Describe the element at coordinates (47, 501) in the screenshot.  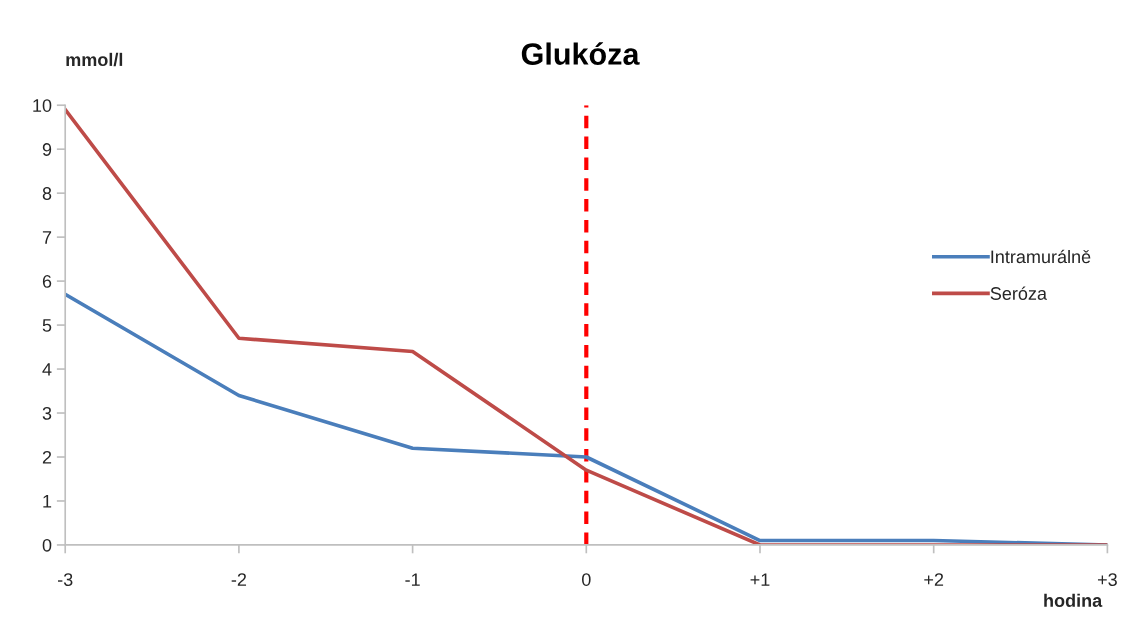
I see `y-tick-label: 1` at that location.